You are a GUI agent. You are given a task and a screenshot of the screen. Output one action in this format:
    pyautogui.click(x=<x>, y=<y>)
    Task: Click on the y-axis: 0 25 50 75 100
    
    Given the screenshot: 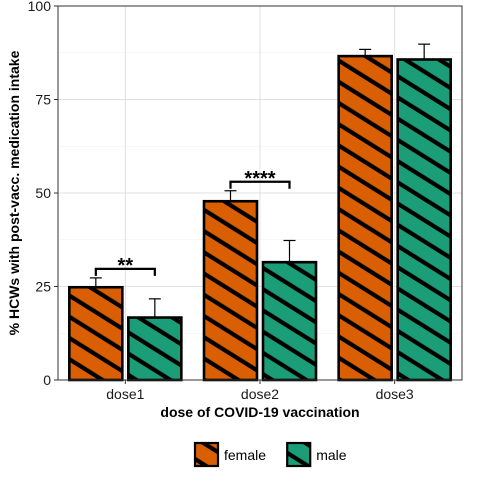 What is the action you would take?
    pyautogui.click(x=43, y=194)
    